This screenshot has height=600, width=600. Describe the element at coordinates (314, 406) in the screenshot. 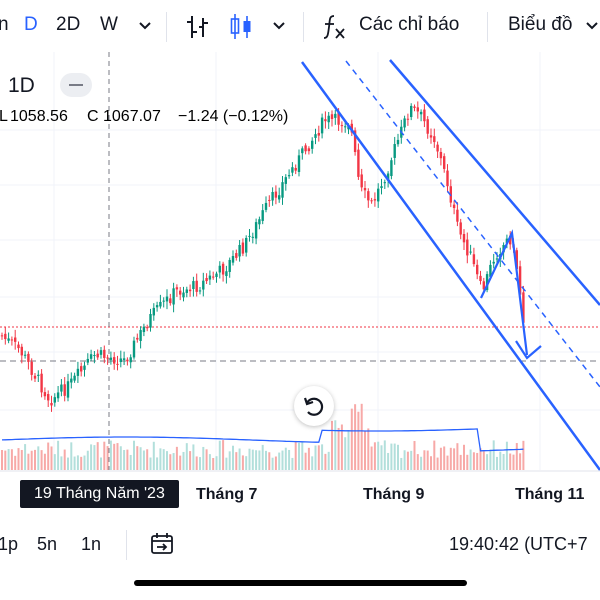

I see `reset-chart-button` at that location.